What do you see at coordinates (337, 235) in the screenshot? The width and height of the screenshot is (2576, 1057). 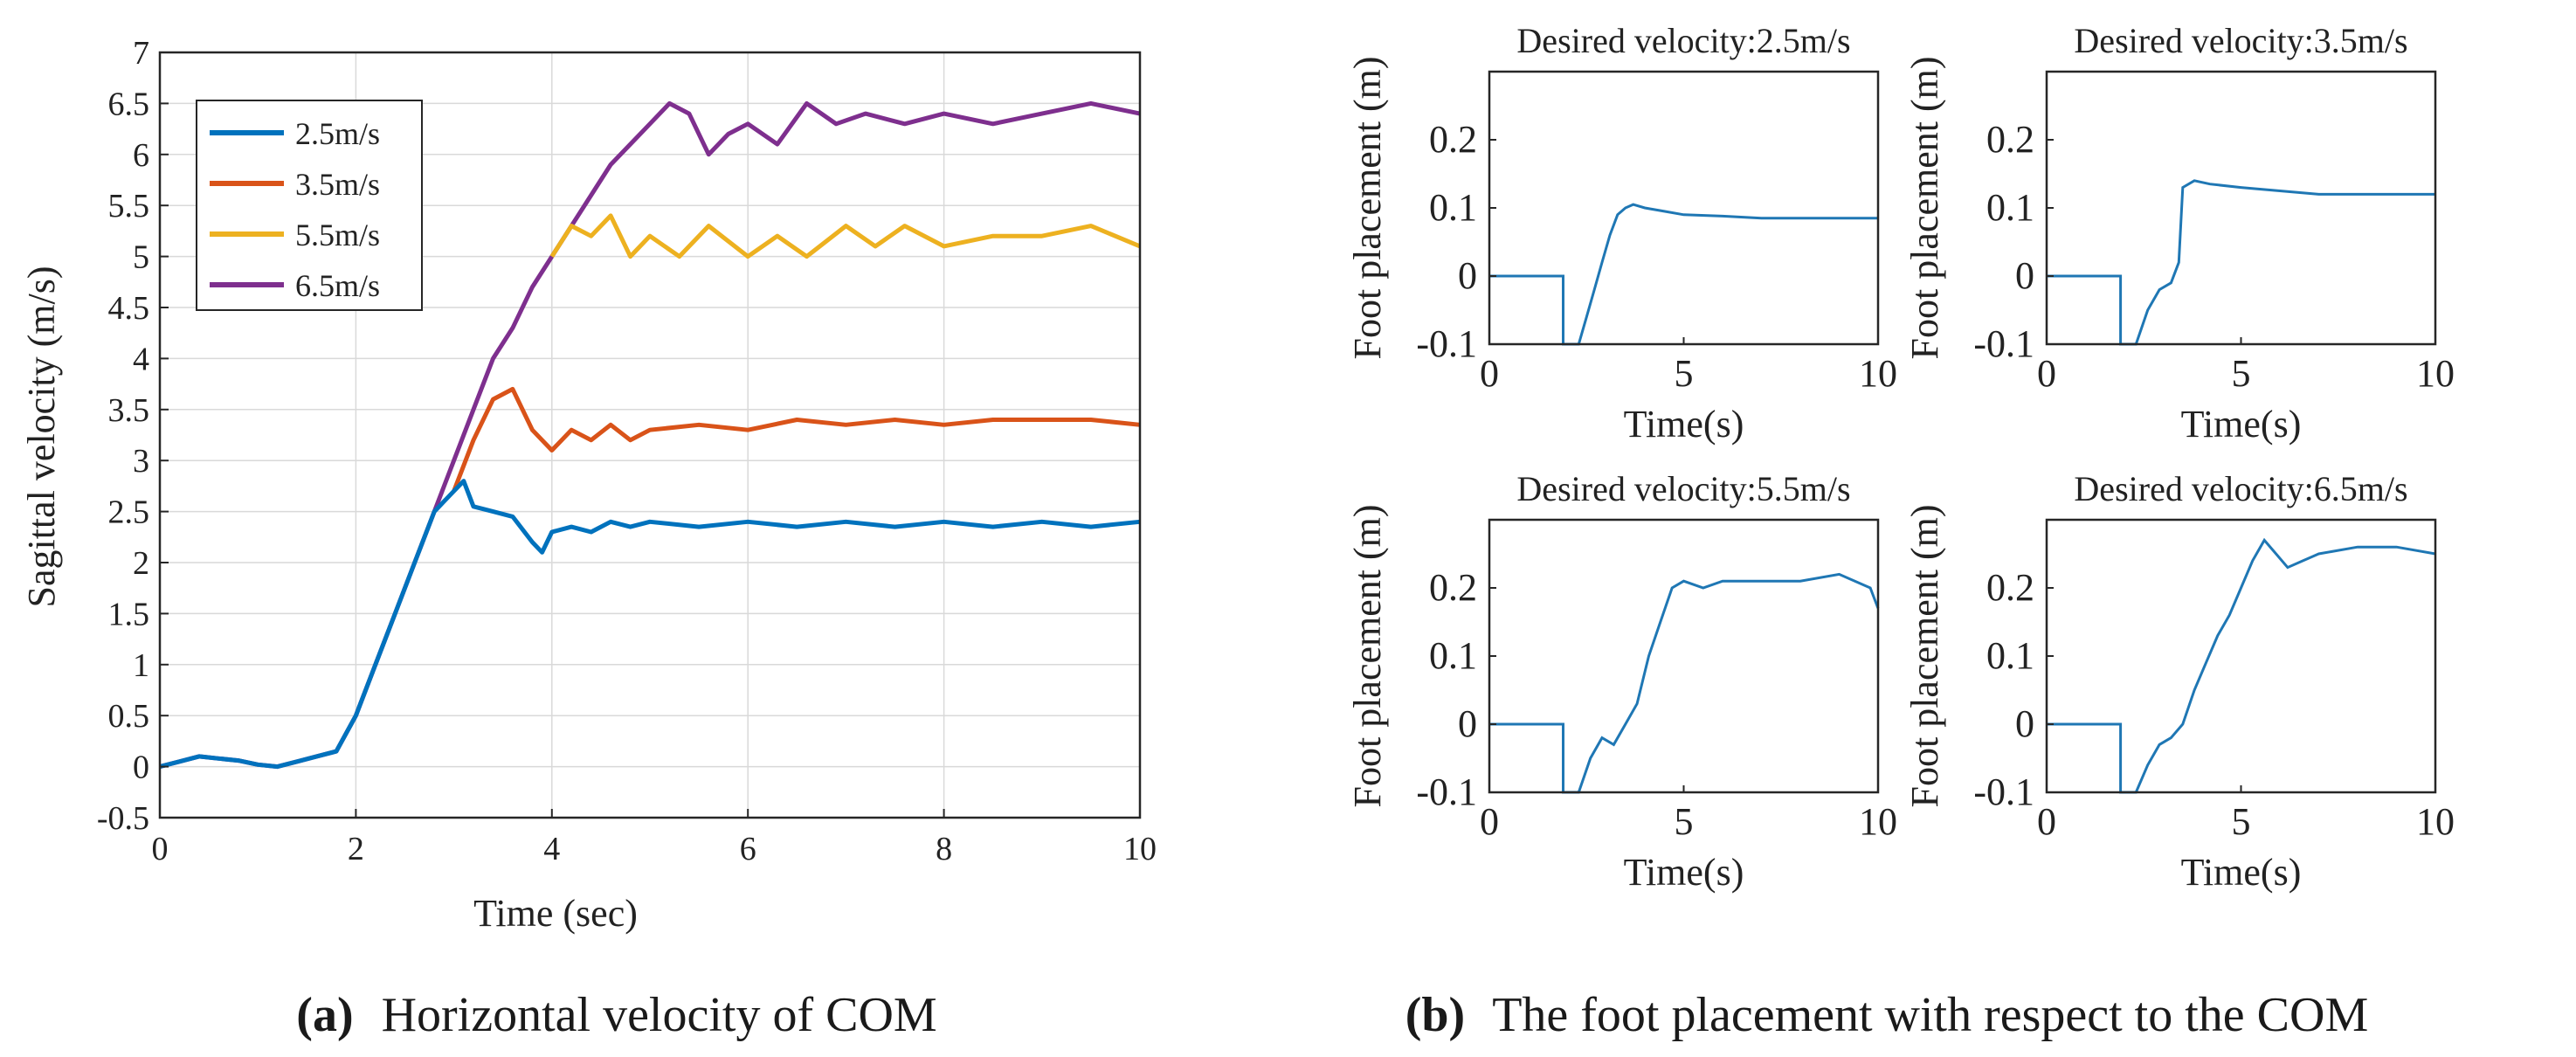 I see `legend-label: 5.5m/s` at bounding box center [337, 235].